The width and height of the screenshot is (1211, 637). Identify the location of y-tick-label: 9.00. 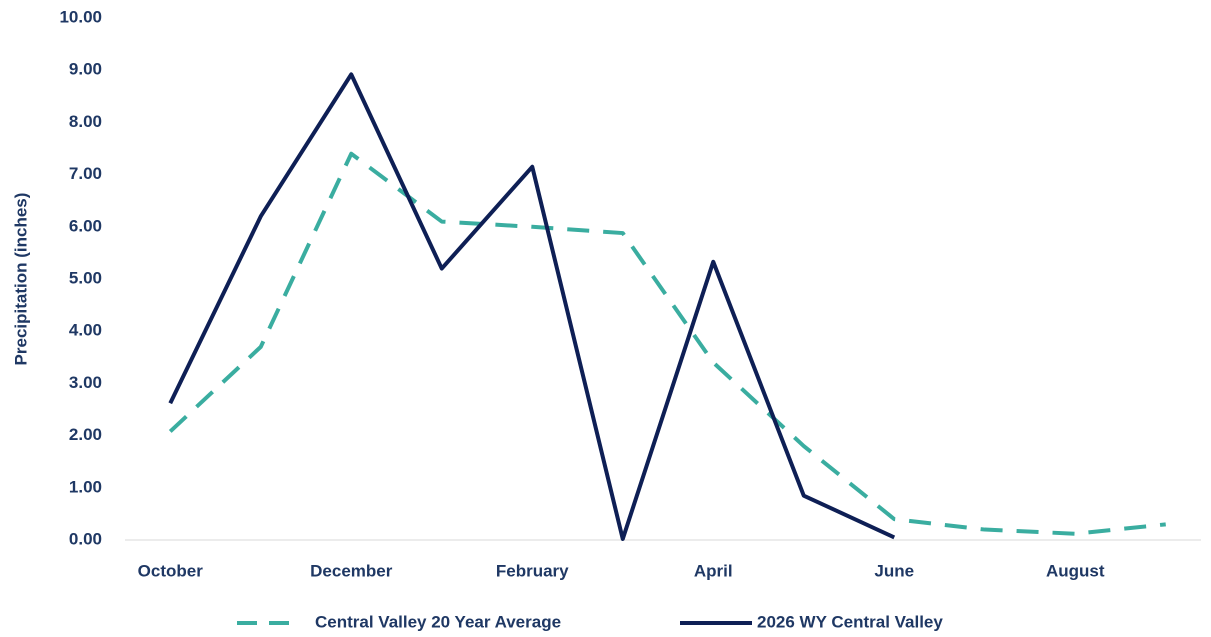
(85, 69).